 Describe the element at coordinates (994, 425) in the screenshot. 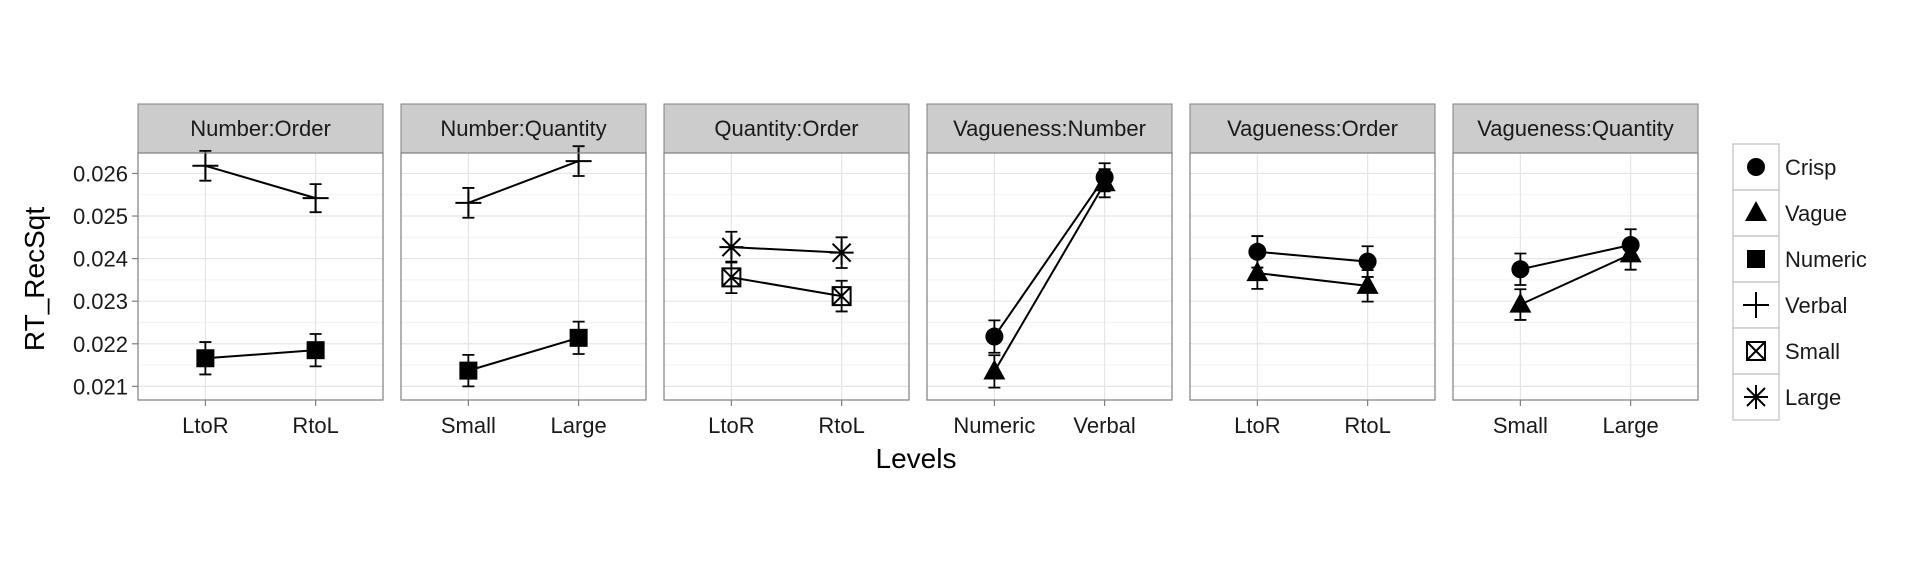

I see `x-tick-label: Numeric` at that location.